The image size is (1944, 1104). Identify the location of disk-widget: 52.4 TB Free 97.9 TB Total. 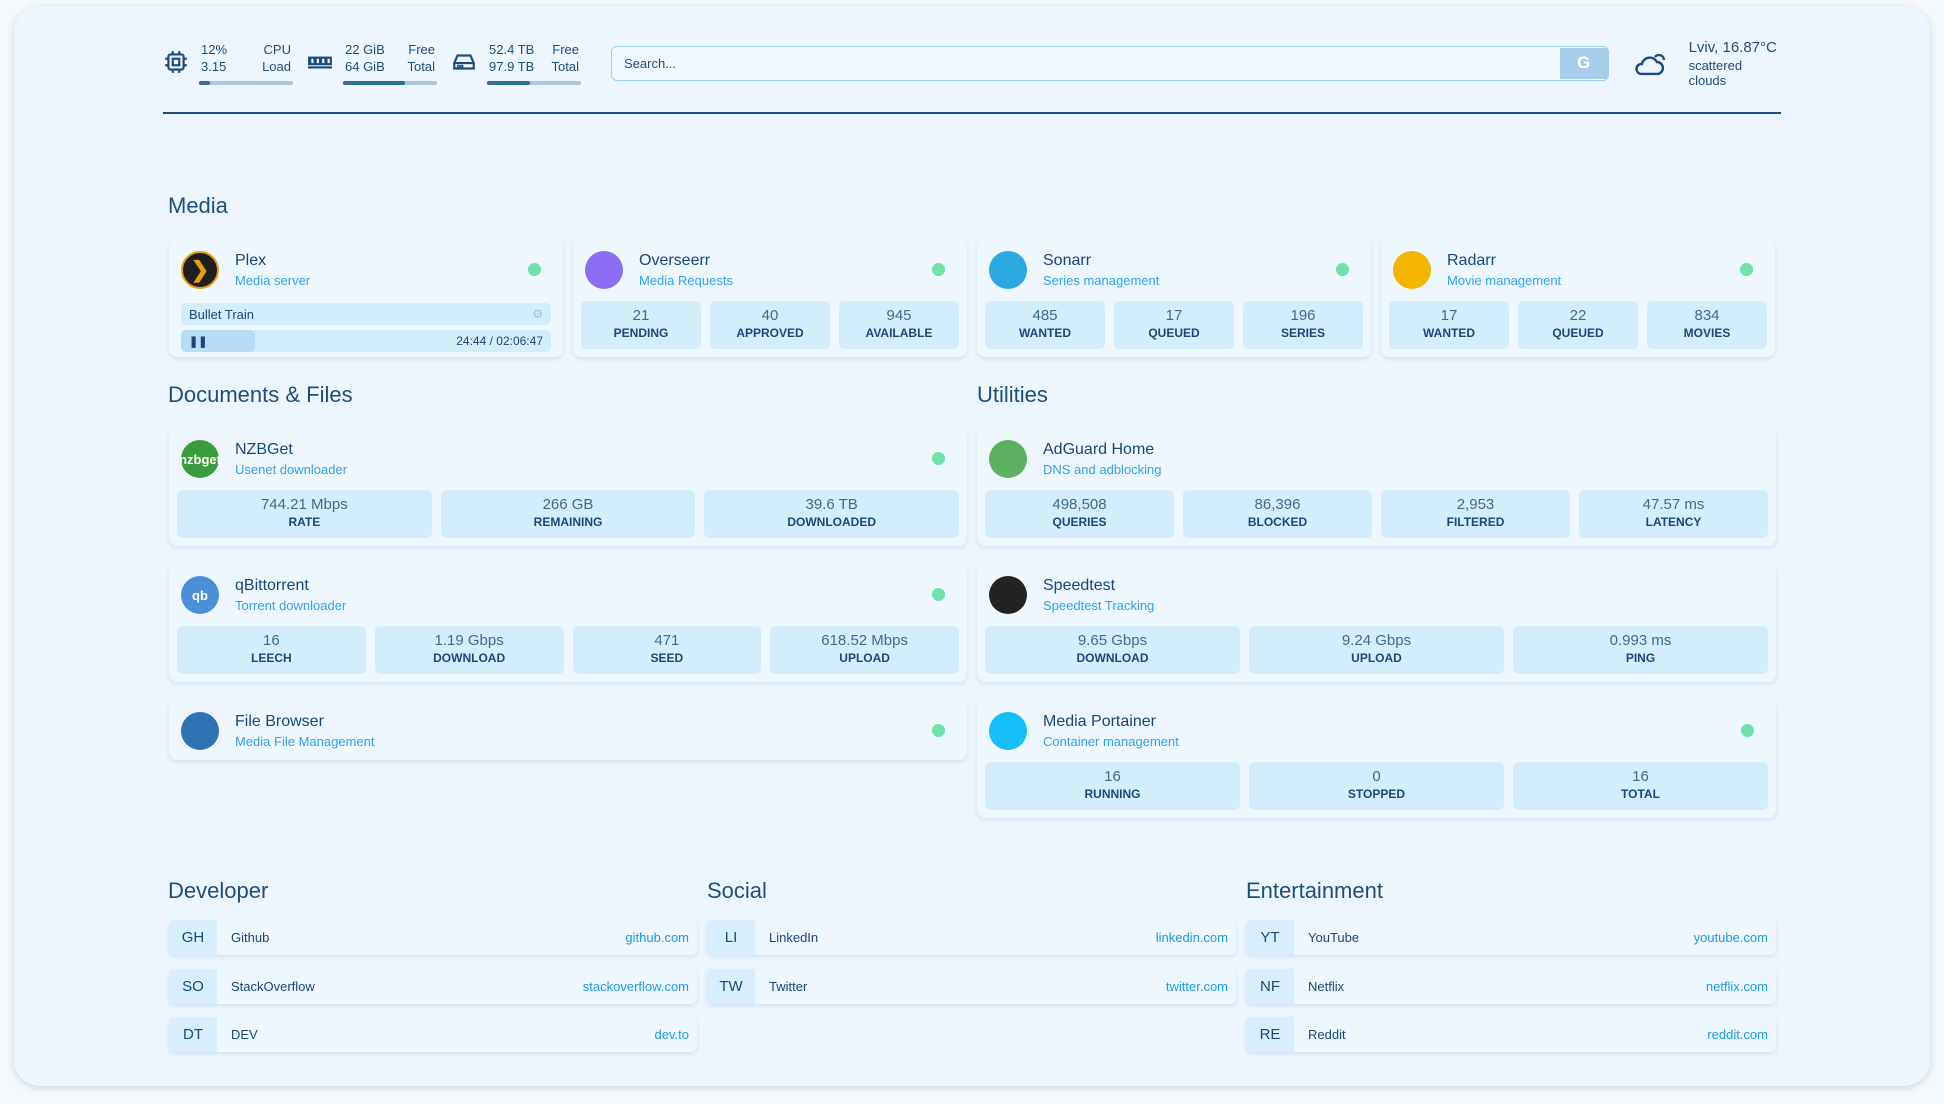
(516, 63).